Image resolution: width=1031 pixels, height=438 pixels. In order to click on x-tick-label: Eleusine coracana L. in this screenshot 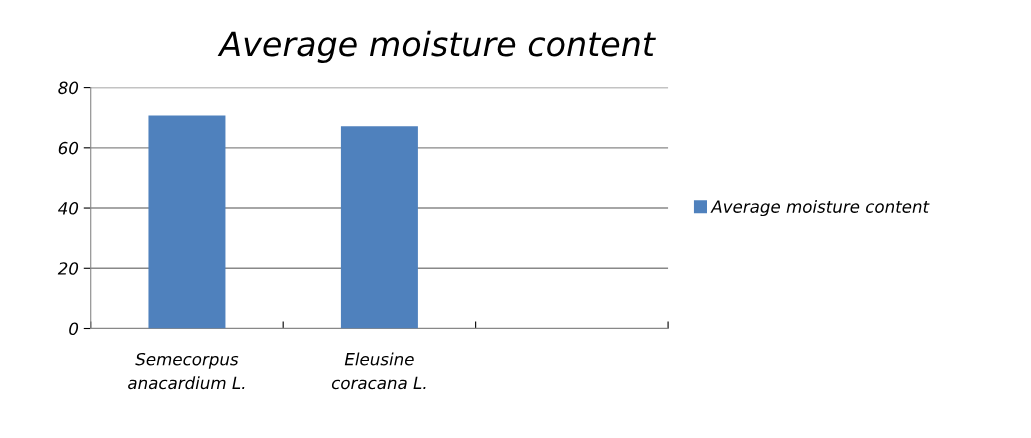, I will do `click(378, 371)`.